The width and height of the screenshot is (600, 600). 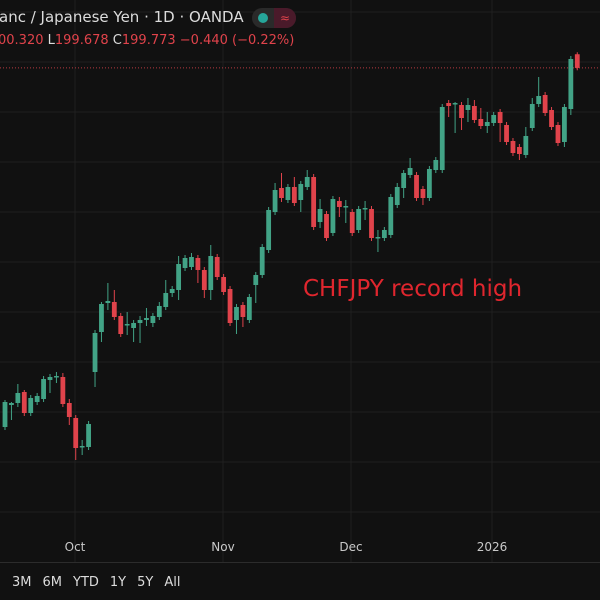 I want to click on range-selector: 3M 6M YTD 1Y 5Y All, so click(x=96, y=582).